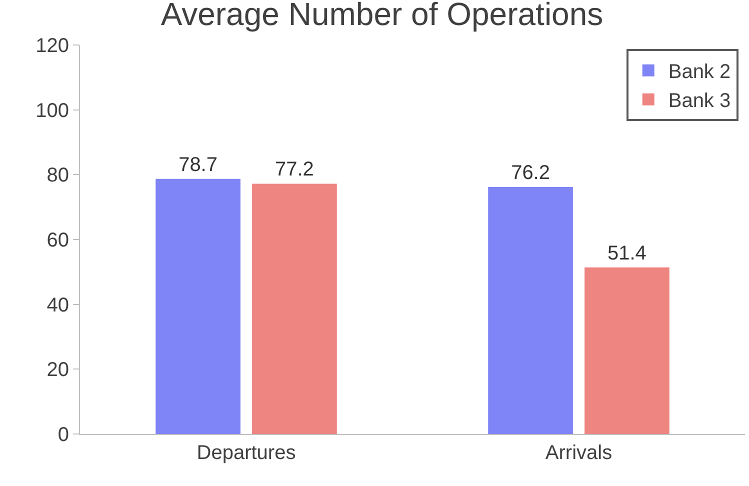  Describe the element at coordinates (198, 165) in the screenshot. I see `data-label: 78.7` at that location.